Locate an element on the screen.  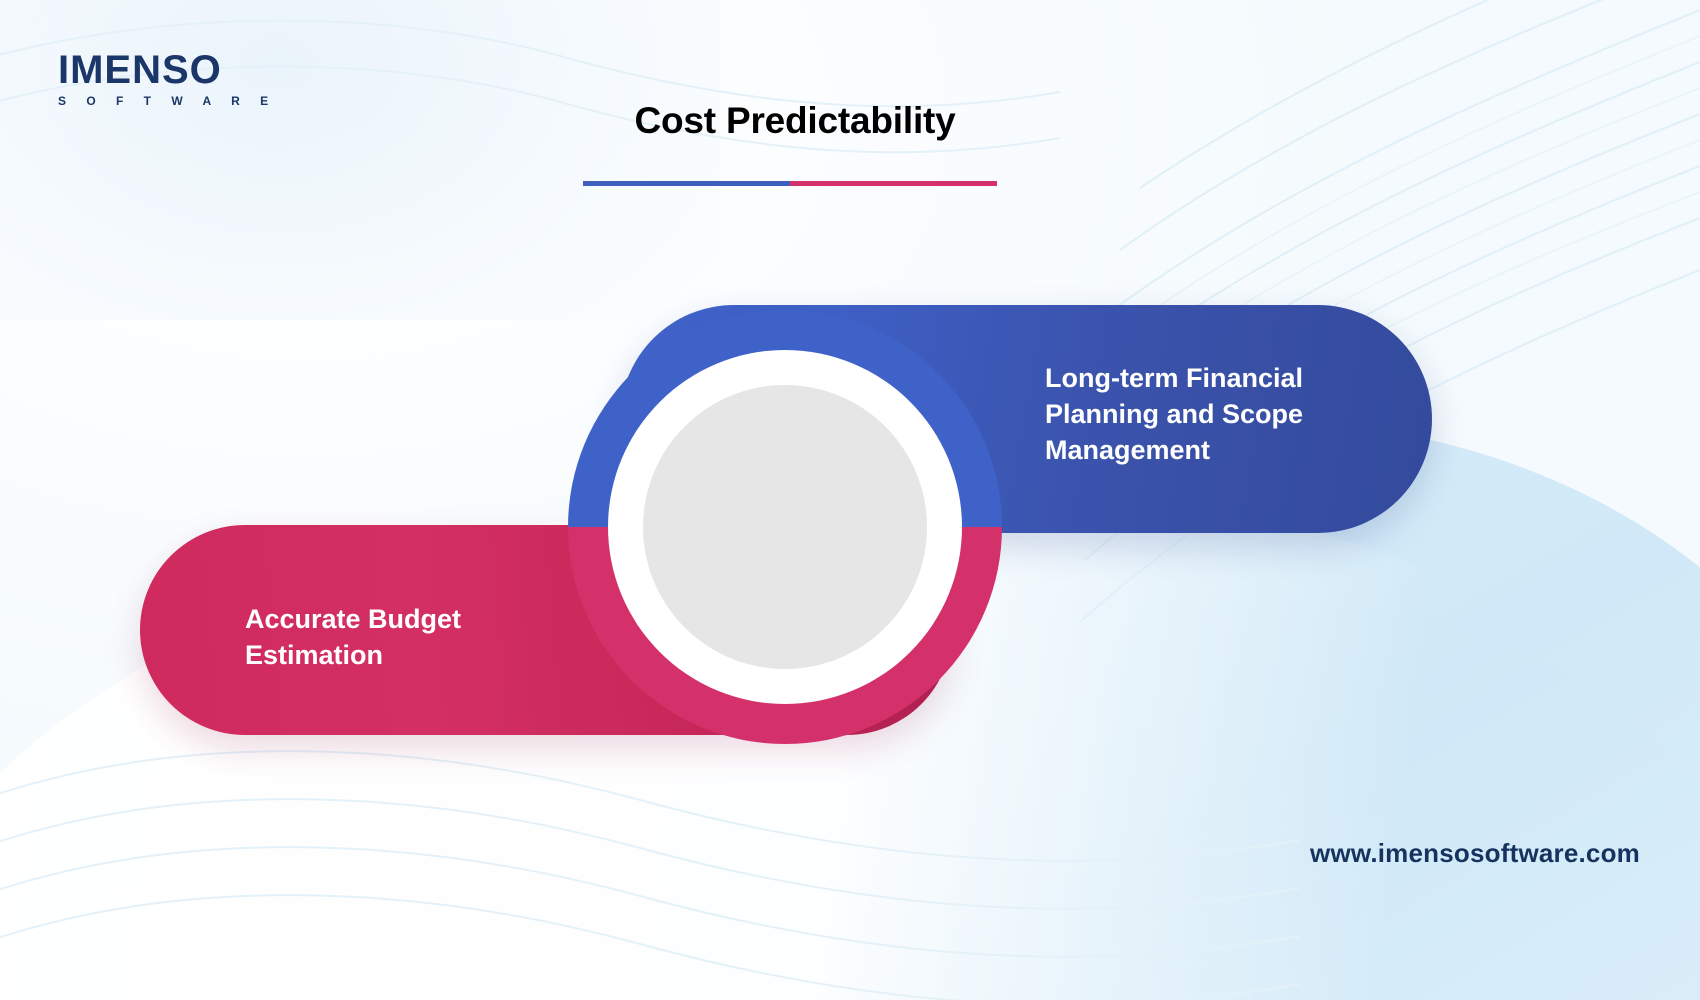
title-underline is located at coordinates (790, 183).